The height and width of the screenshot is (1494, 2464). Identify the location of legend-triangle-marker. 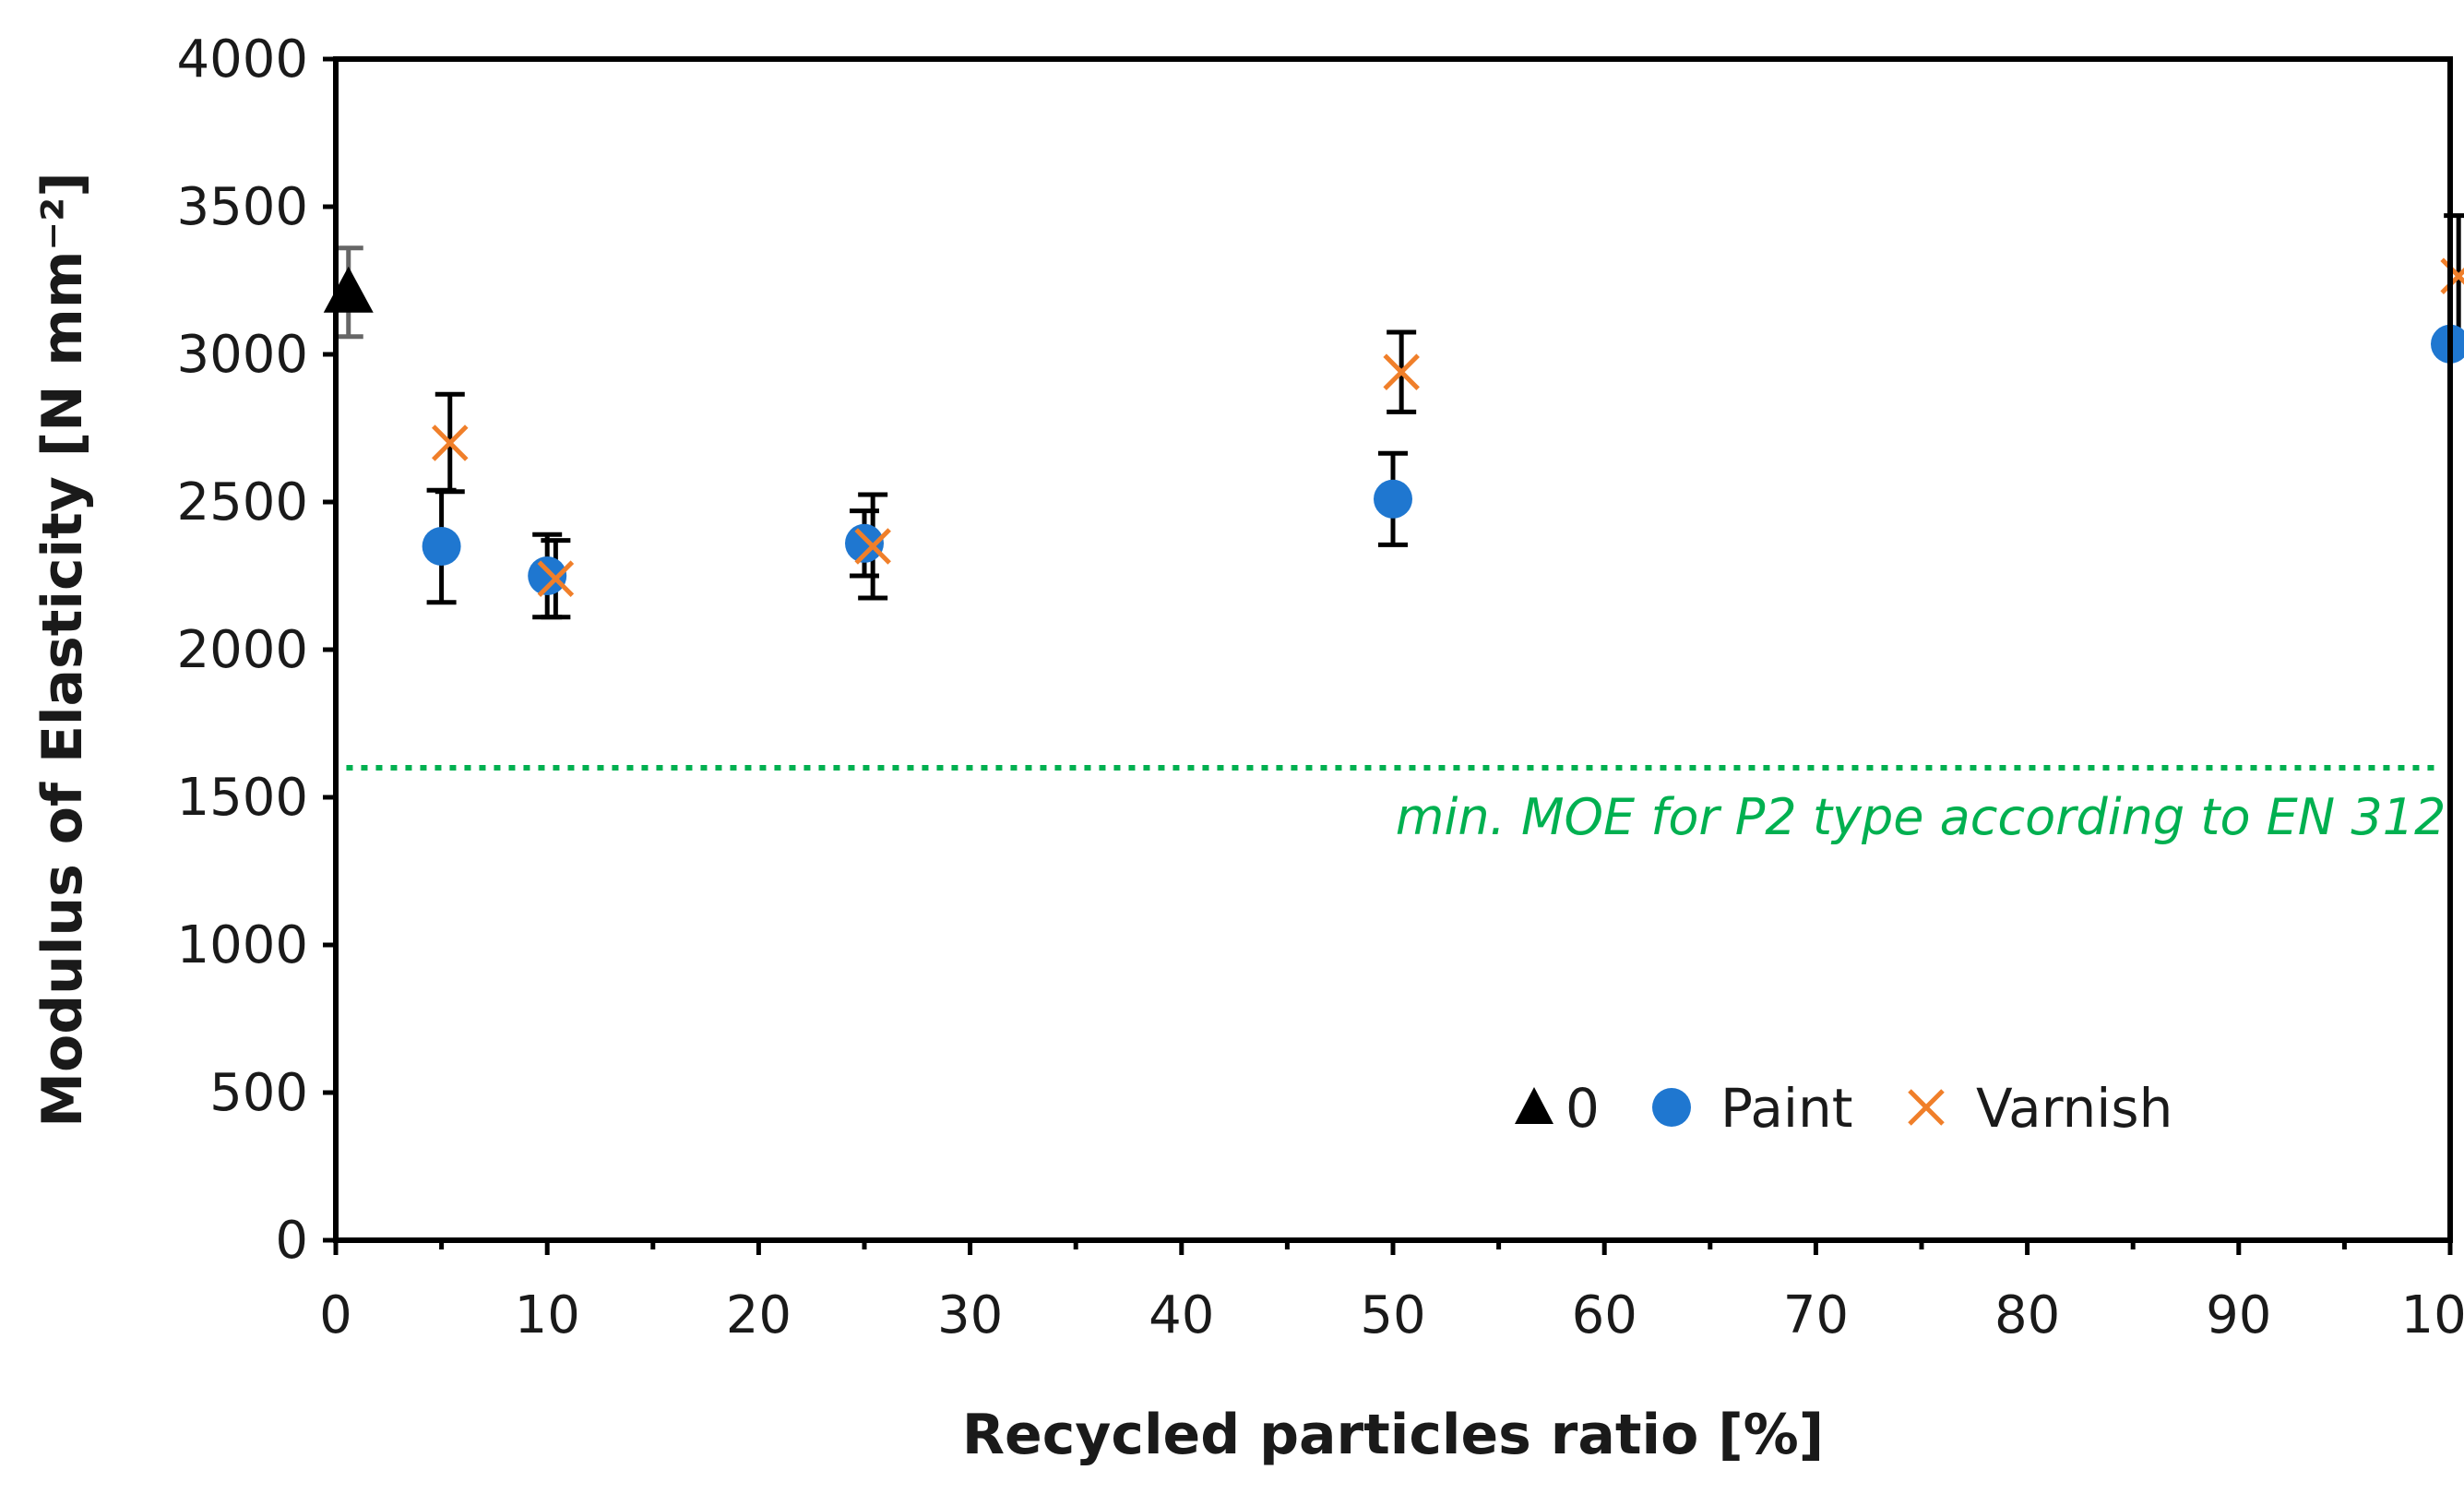
(1534, 1105).